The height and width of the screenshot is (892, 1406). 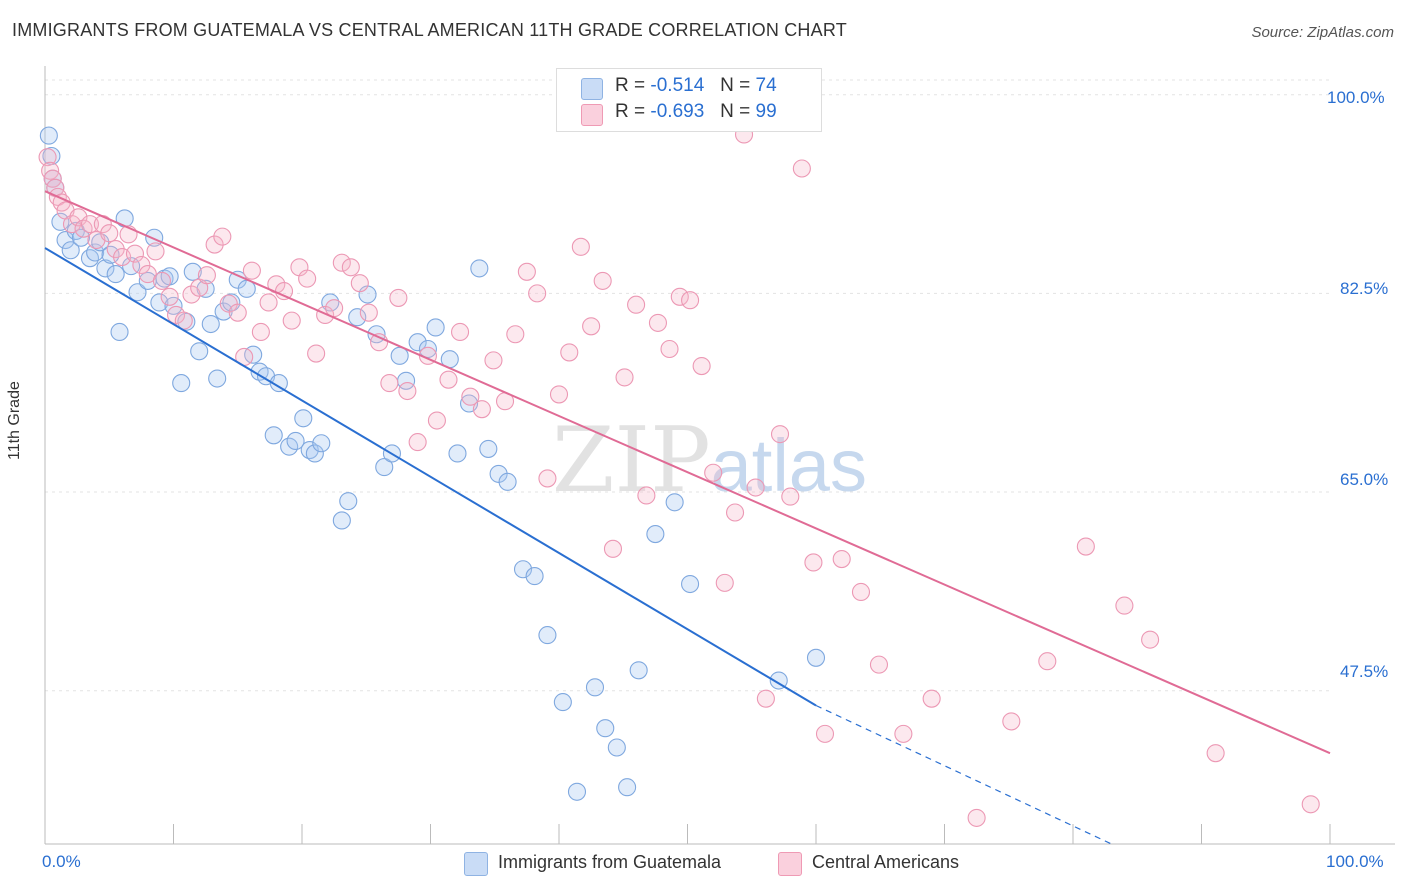 What do you see at coordinates (61, 861) in the screenshot?
I see `x-tick-min: 0.0%` at bounding box center [61, 861].